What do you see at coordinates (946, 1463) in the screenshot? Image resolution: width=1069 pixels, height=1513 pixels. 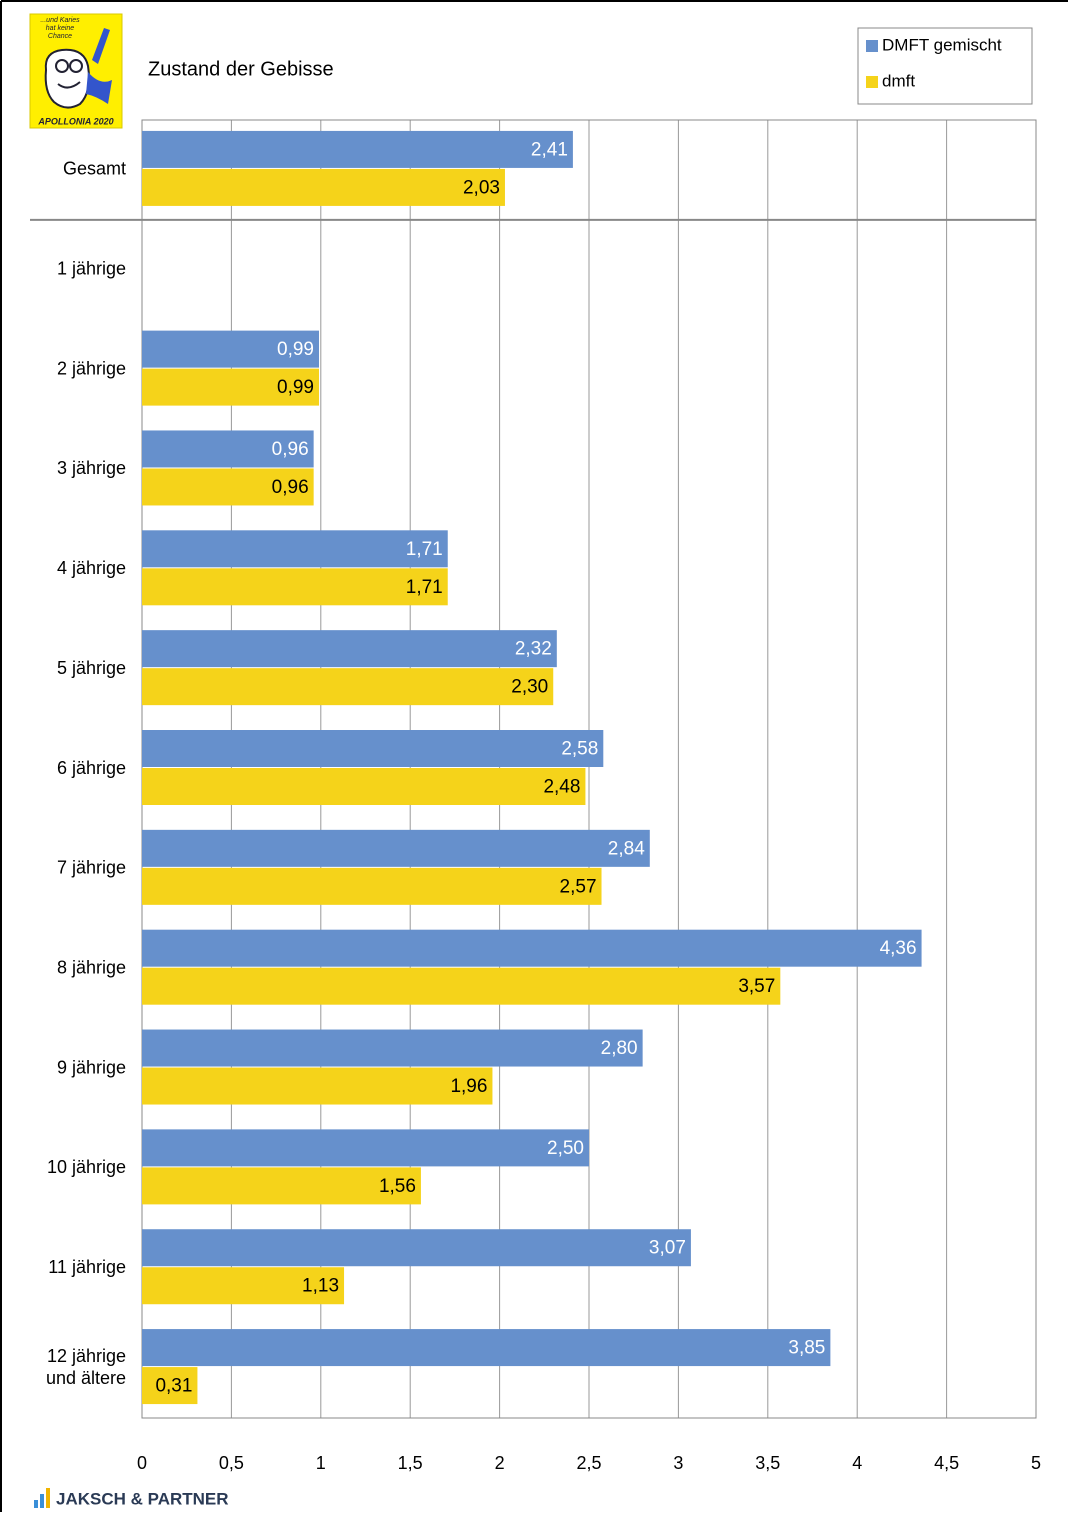 I see `x-tick-label: 4,5` at bounding box center [946, 1463].